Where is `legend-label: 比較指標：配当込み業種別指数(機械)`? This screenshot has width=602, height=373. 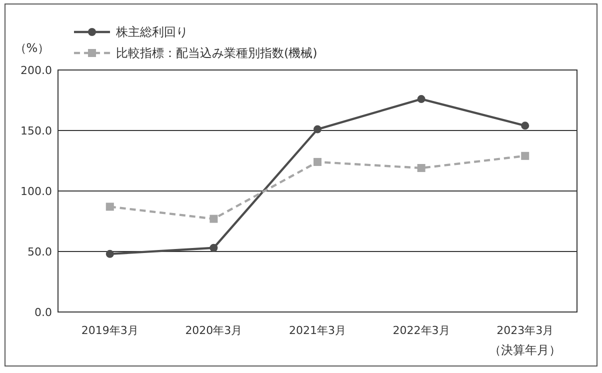
legend-label: 比較指標：配当込み業種別指数(機械) is located at coordinates (217, 53).